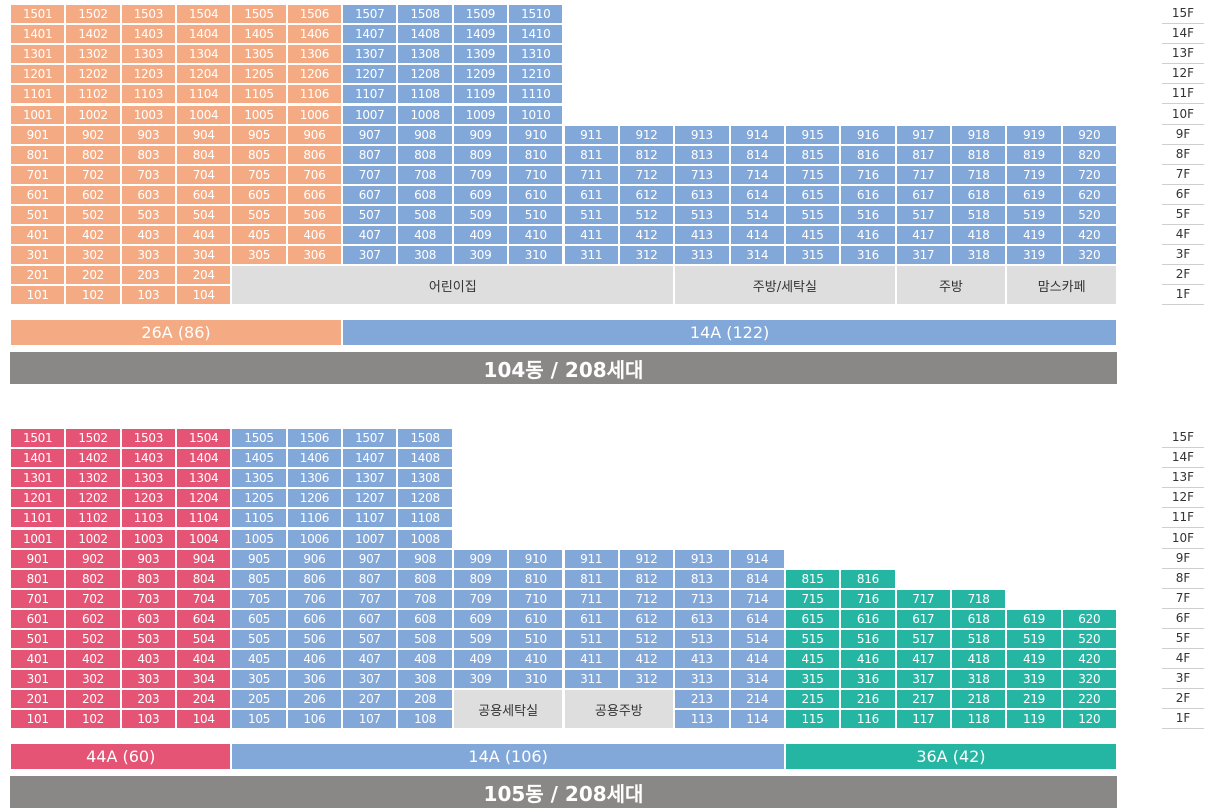 Image resolution: width=1210 pixels, height=808 pixels. Describe the element at coordinates (536, 74) in the screenshot. I see `unit-cell: 1210` at that location.